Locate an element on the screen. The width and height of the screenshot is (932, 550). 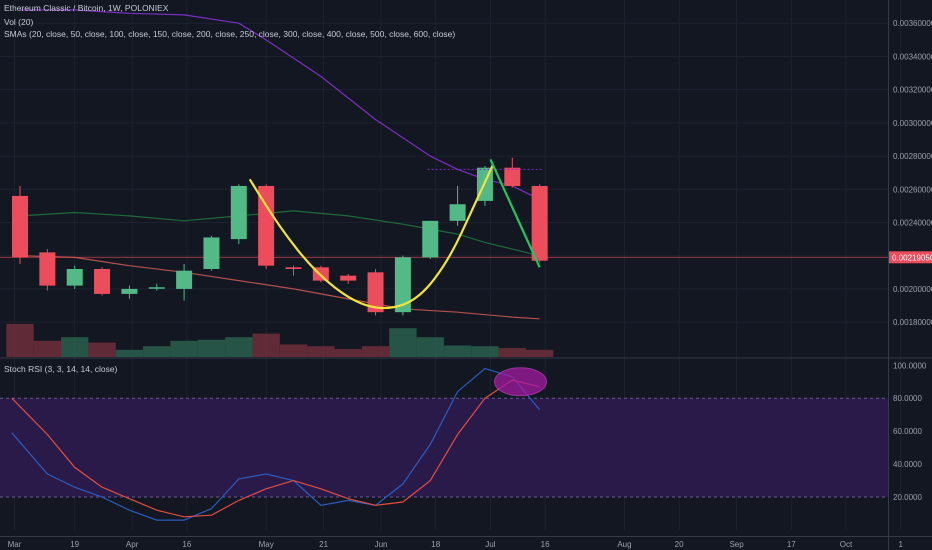
cup-curve is located at coordinates (371, 236).